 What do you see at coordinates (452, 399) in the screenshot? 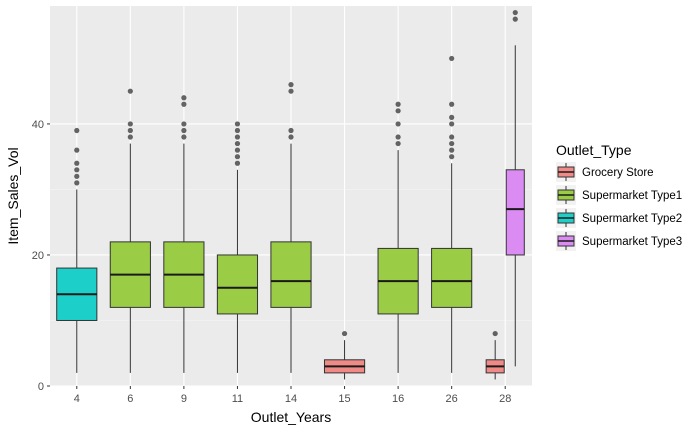
I see `x-tick-label: 26` at bounding box center [452, 399].